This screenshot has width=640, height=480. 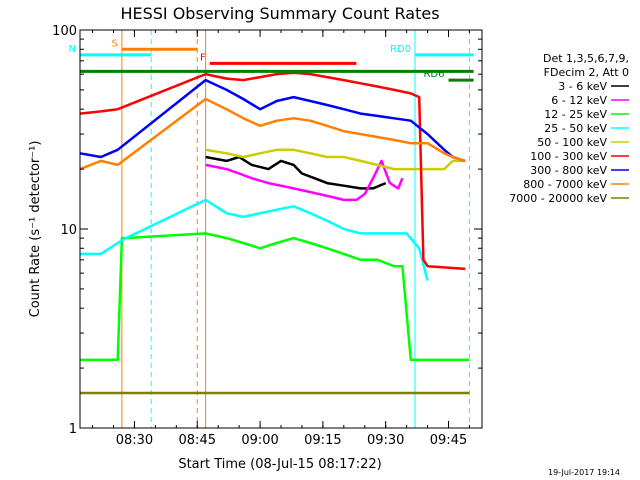 What do you see at coordinates (586, 72) in the screenshot?
I see `legend-header-2: FDecim 2, Att 0` at bounding box center [586, 72].